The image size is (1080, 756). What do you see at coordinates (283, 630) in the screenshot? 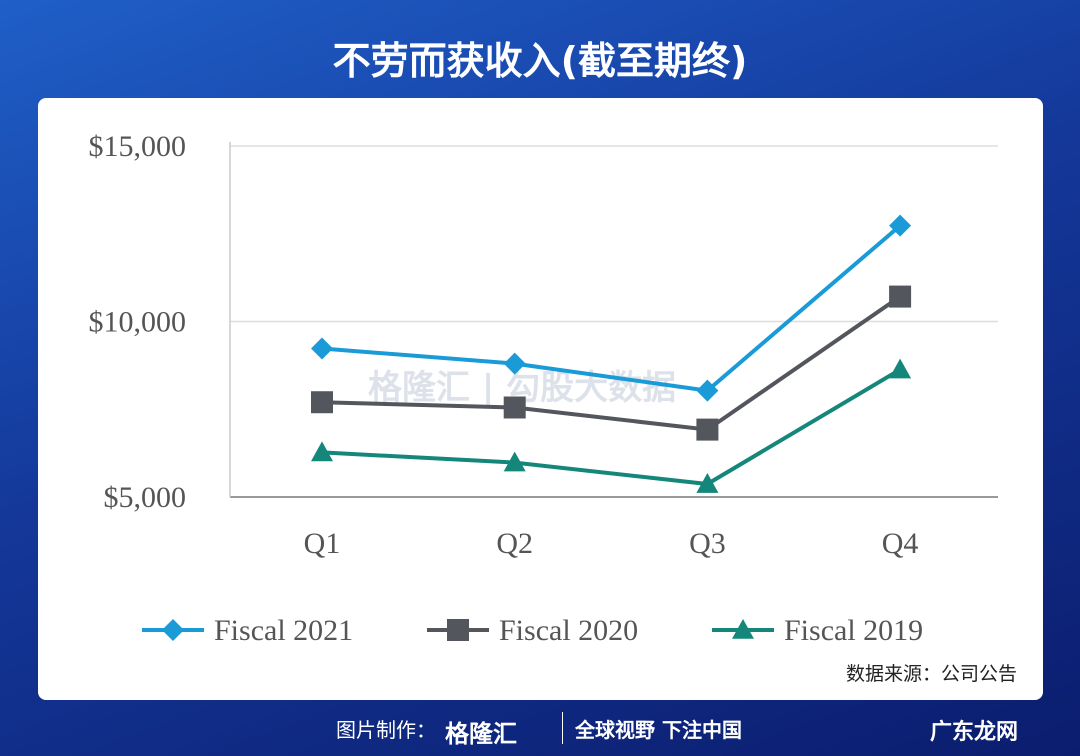
I see `legend-label: Fiscal 2021` at bounding box center [283, 630].